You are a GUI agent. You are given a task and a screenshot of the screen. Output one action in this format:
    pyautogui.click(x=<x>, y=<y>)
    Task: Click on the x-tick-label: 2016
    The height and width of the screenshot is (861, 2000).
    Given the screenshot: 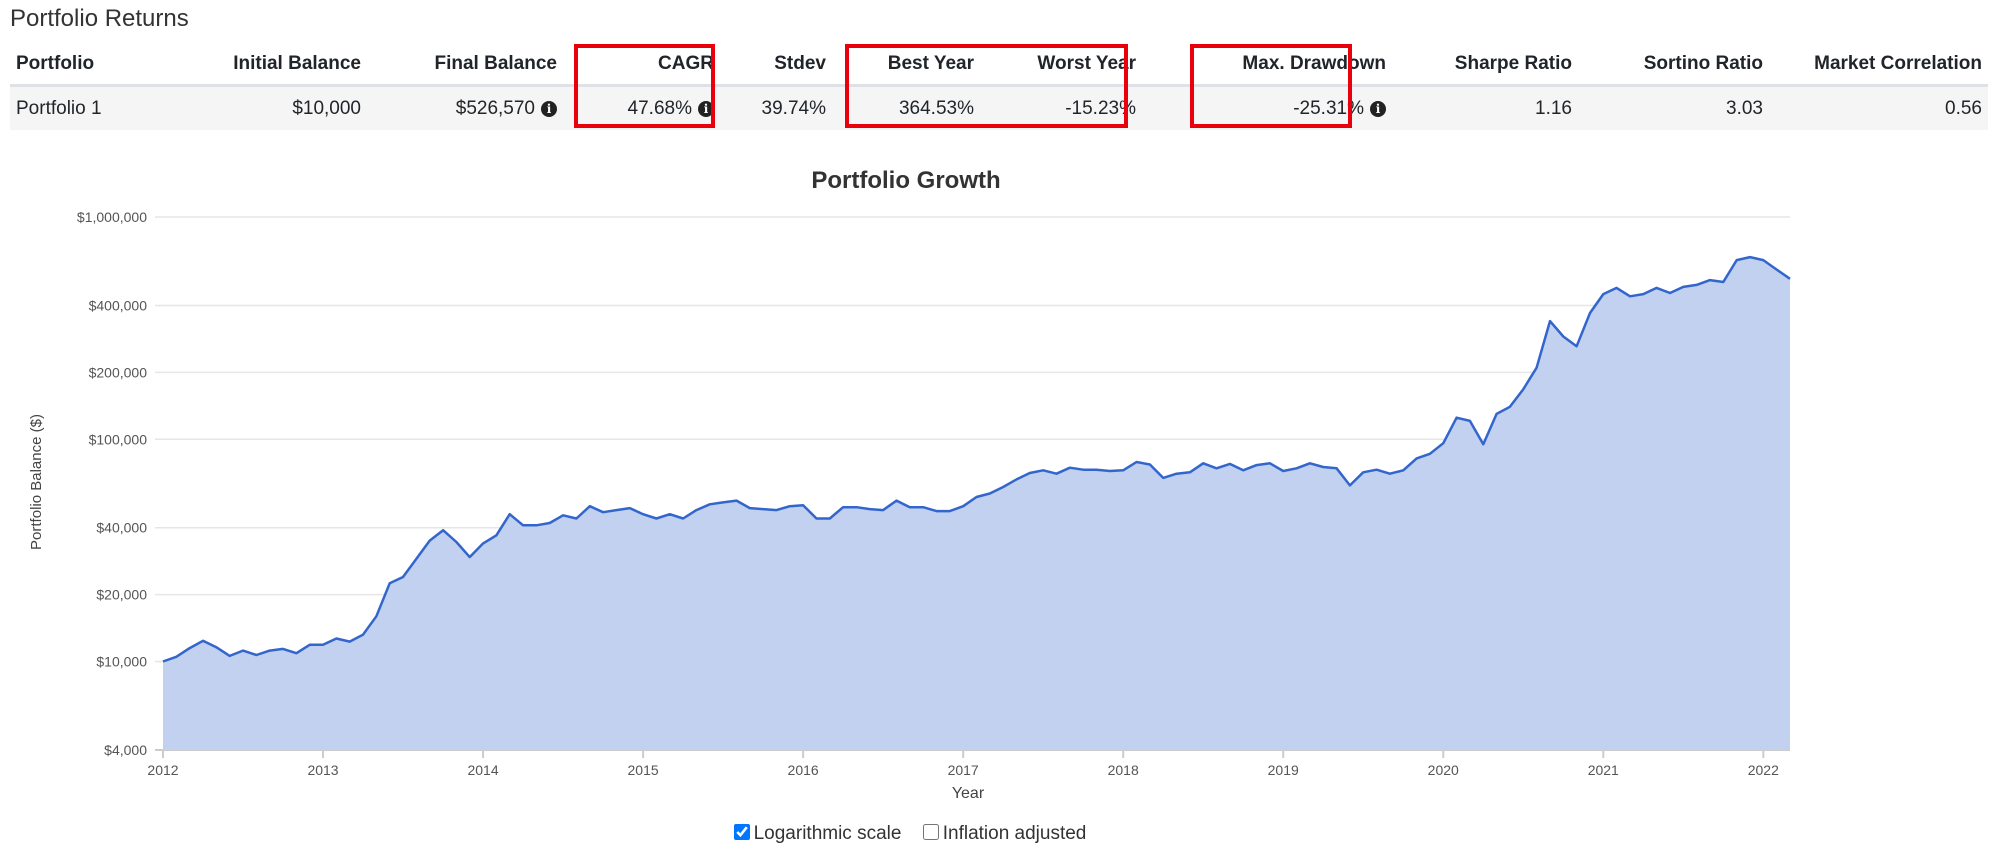 What is the action you would take?
    pyautogui.click(x=803, y=770)
    